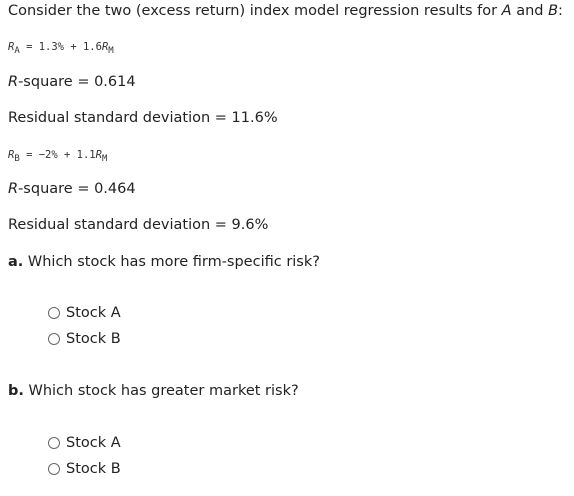 Image resolution: width=574 pixels, height=496 pixels. Describe the element at coordinates (77, 189) in the screenshot. I see `text: -square = 0.464` at that location.